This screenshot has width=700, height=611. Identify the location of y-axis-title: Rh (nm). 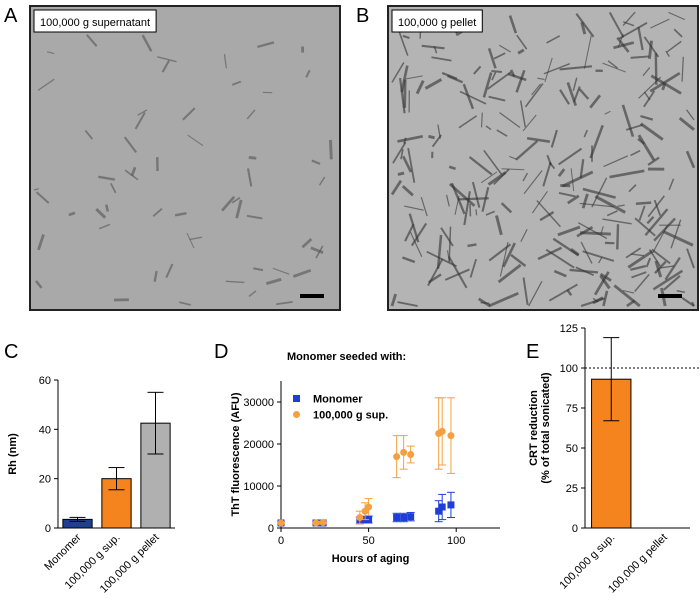
(13, 454).